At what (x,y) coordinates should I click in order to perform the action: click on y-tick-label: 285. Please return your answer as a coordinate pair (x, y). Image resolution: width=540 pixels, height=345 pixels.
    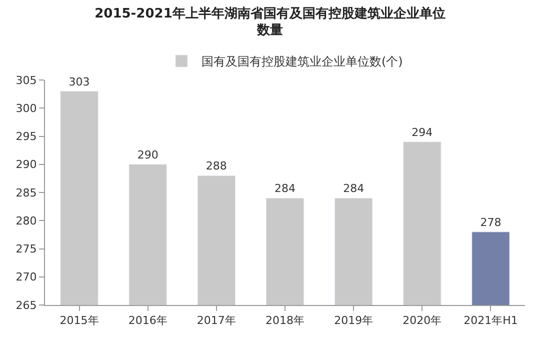
    Looking at the image, I should click on (26, 193).